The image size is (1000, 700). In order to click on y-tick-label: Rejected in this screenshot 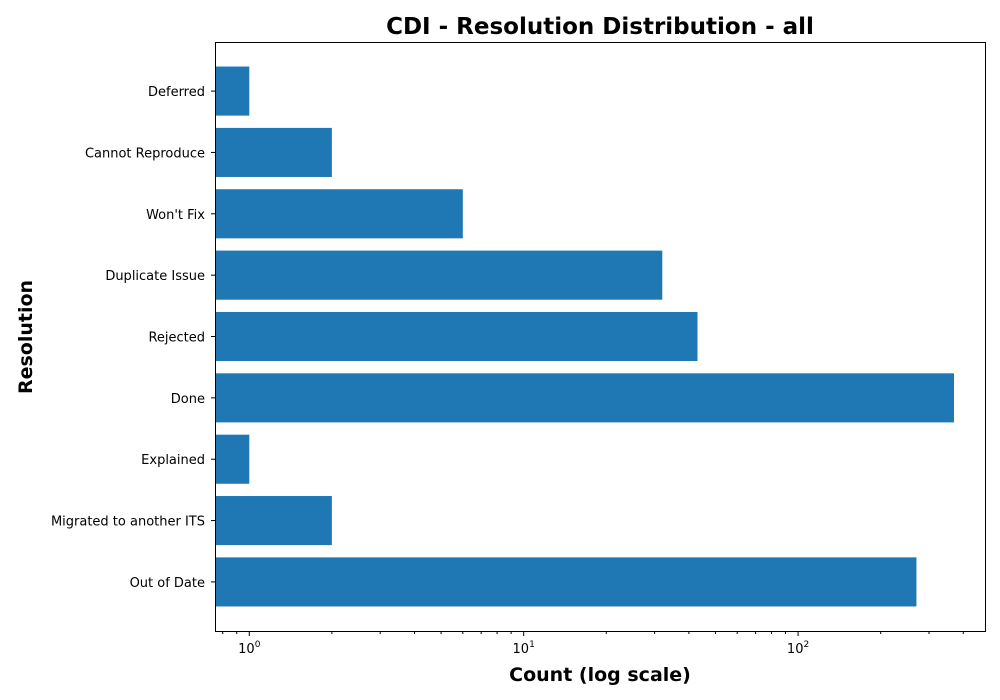, I will do `click(176, 338)`.